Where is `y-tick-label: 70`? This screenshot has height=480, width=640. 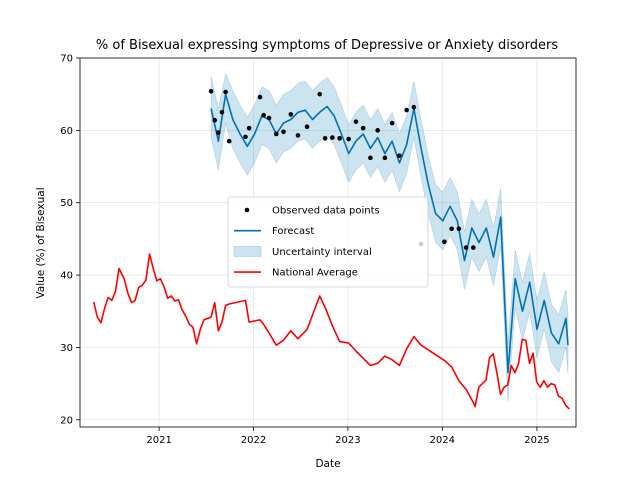 y-tick-label: 70 is located at coordinates (66, 59).